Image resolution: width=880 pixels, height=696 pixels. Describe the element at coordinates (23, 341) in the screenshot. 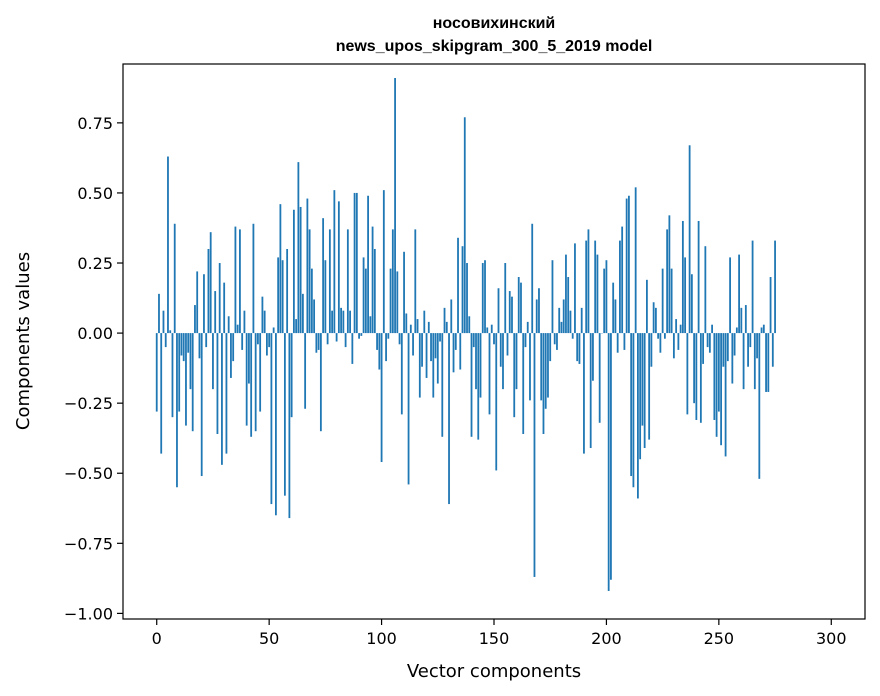

I see `y-axis-label: Components values` at that location.